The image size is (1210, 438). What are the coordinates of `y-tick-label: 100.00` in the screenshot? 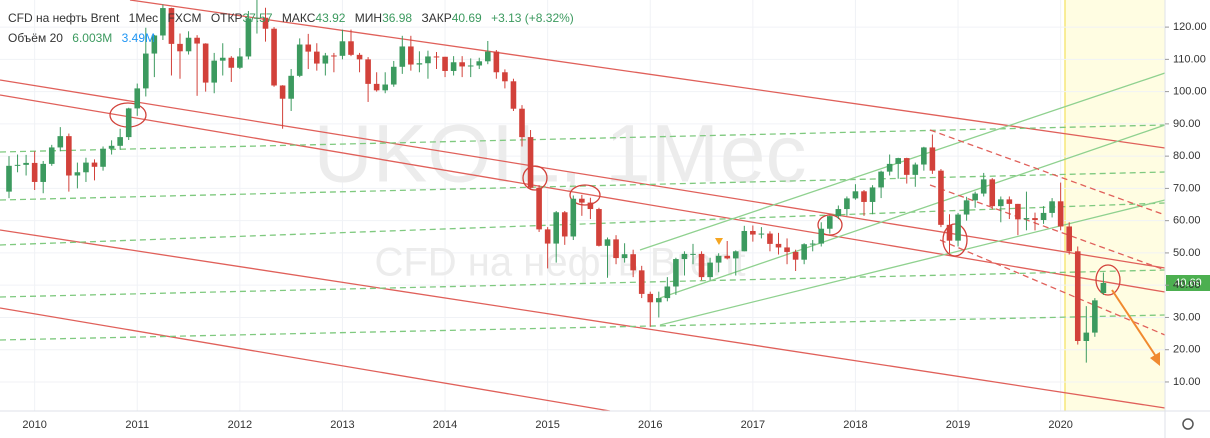 It's located at (1190, 92).